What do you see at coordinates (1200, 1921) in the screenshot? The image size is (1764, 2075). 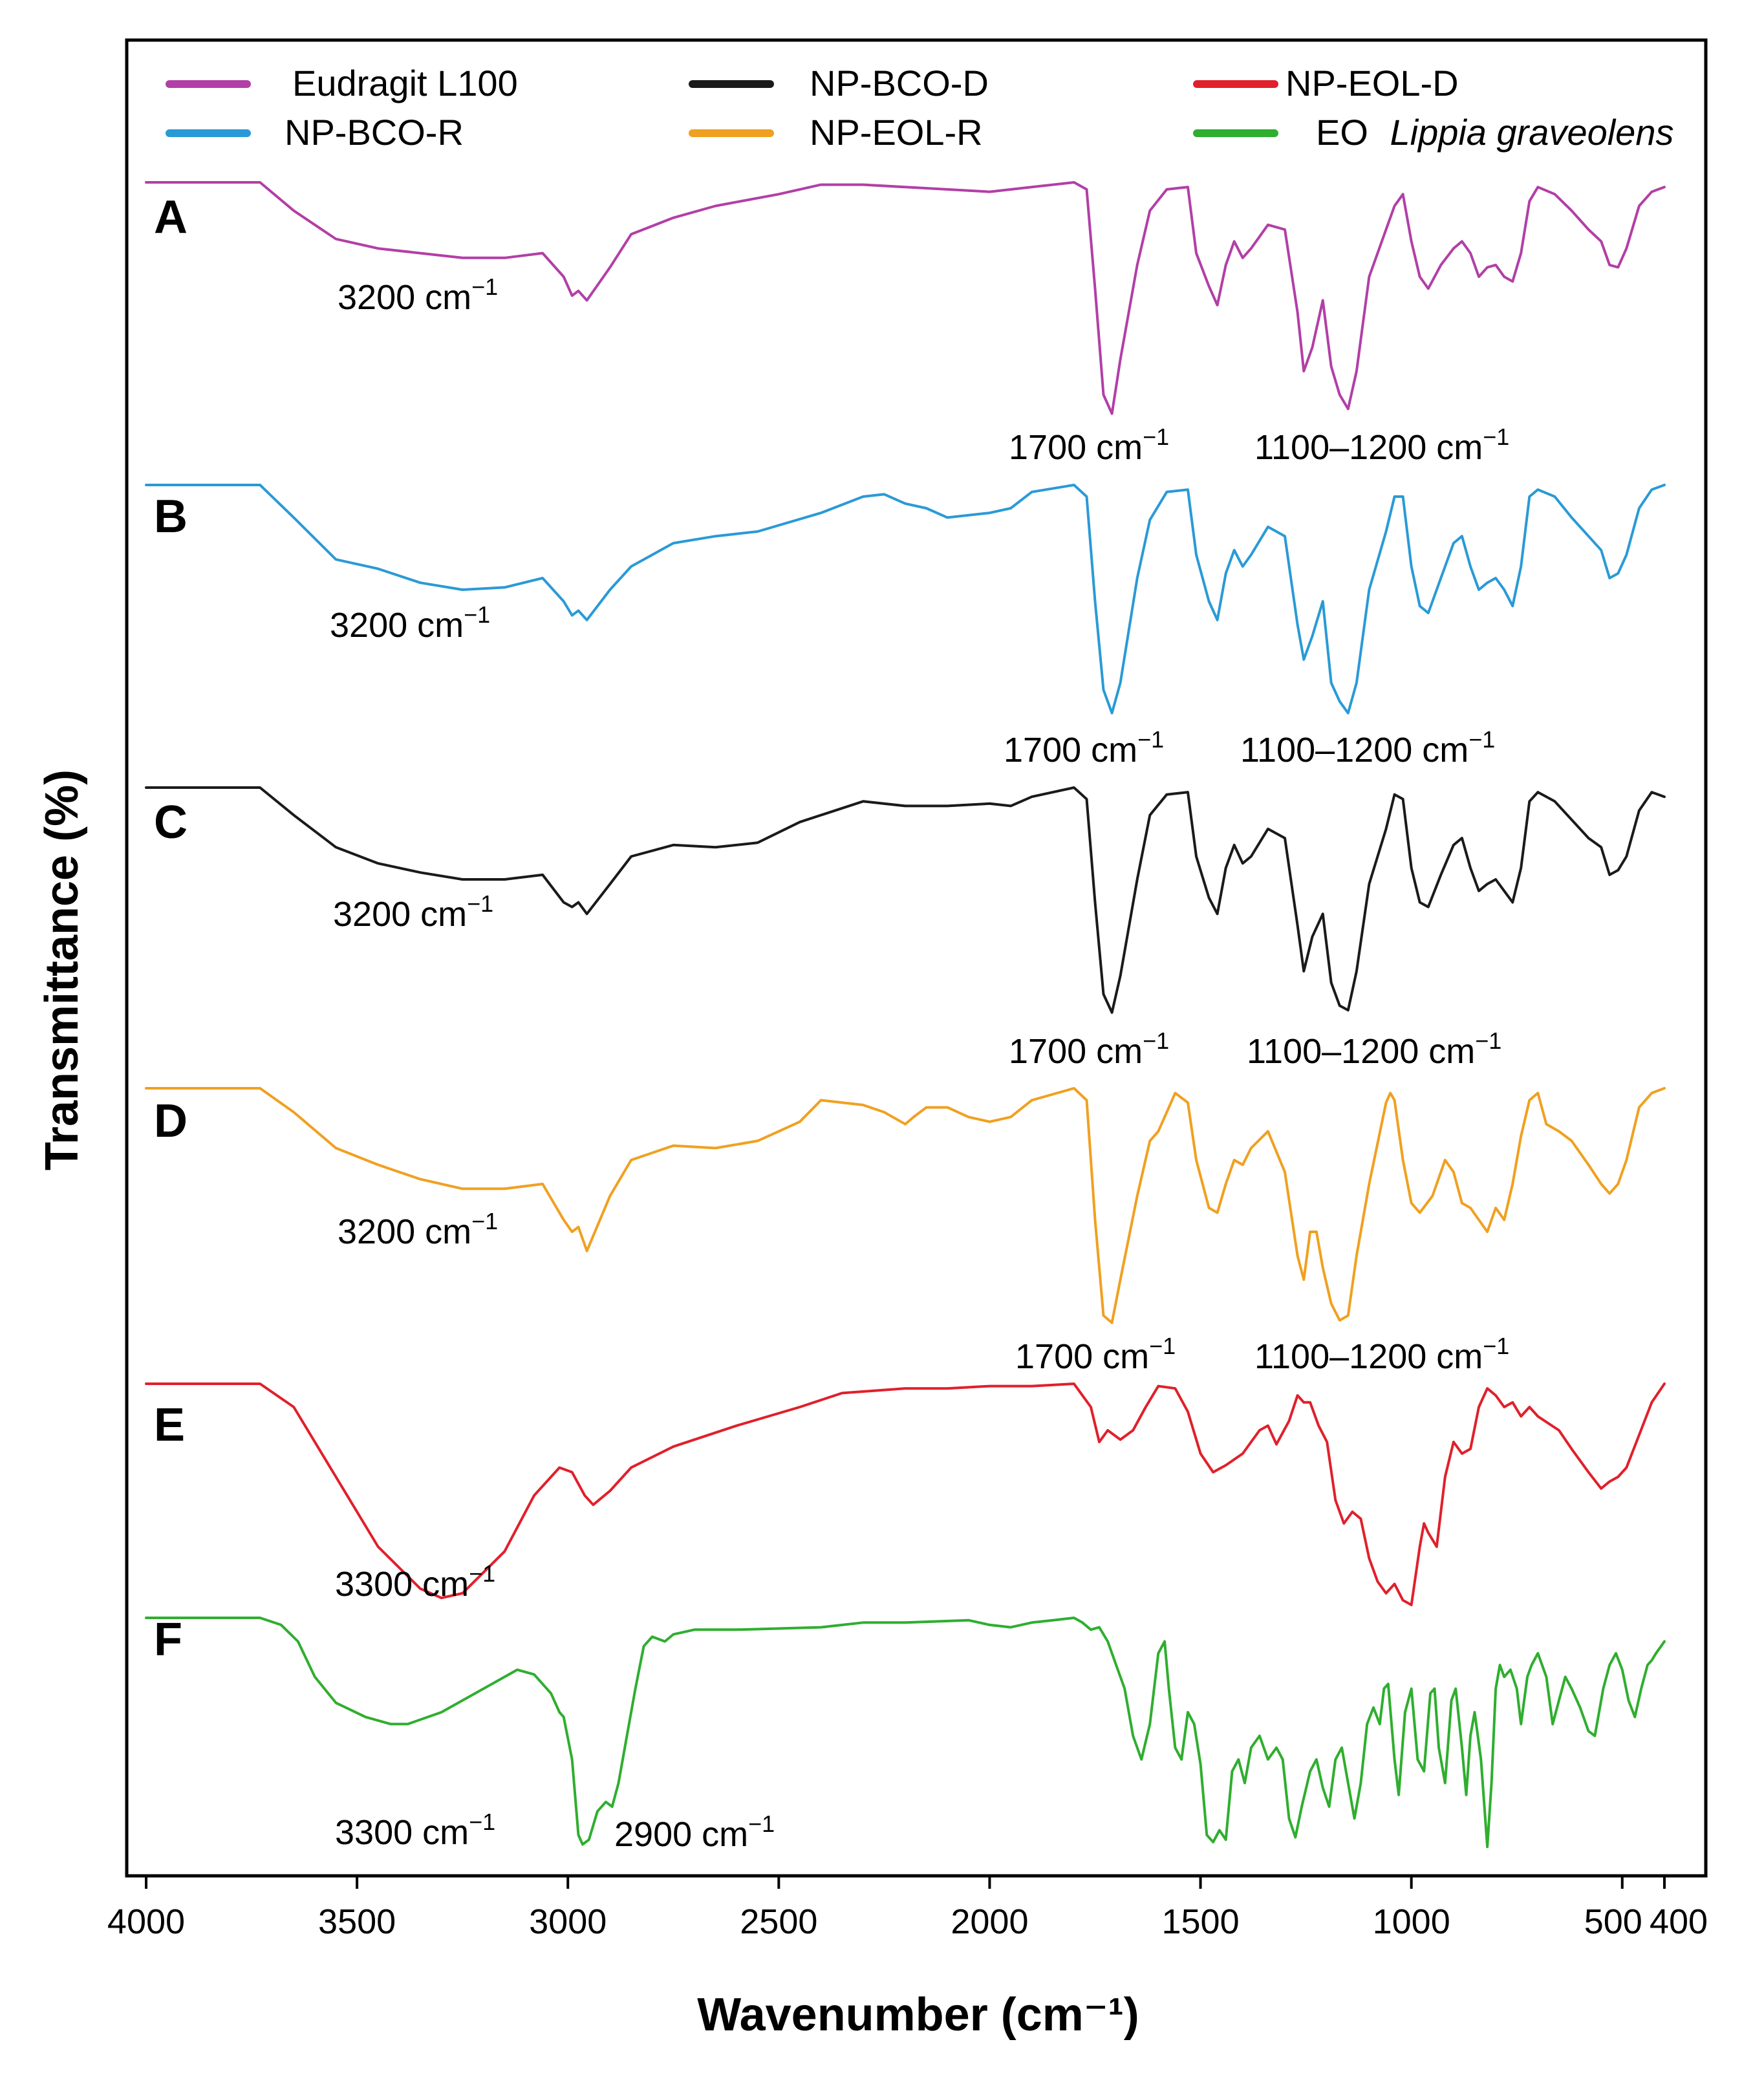 I see `x-tick-label-1500: 1500` at bounding box center [1200, 1921].